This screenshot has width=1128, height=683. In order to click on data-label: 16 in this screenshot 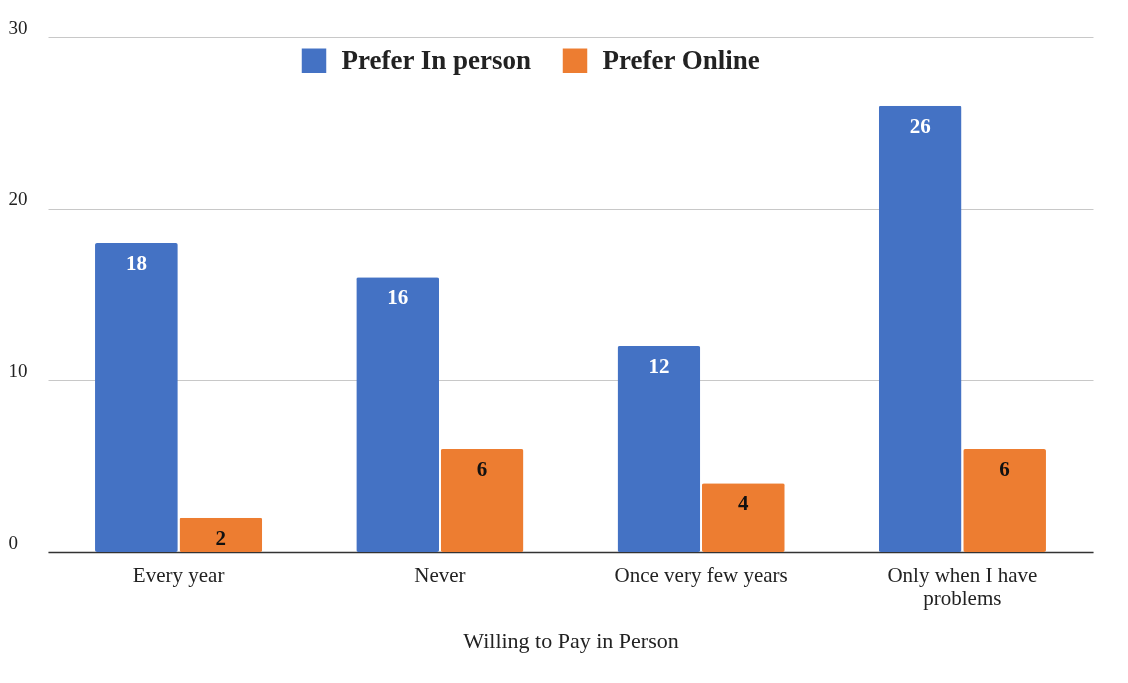, I will do `click(398, 297)`.